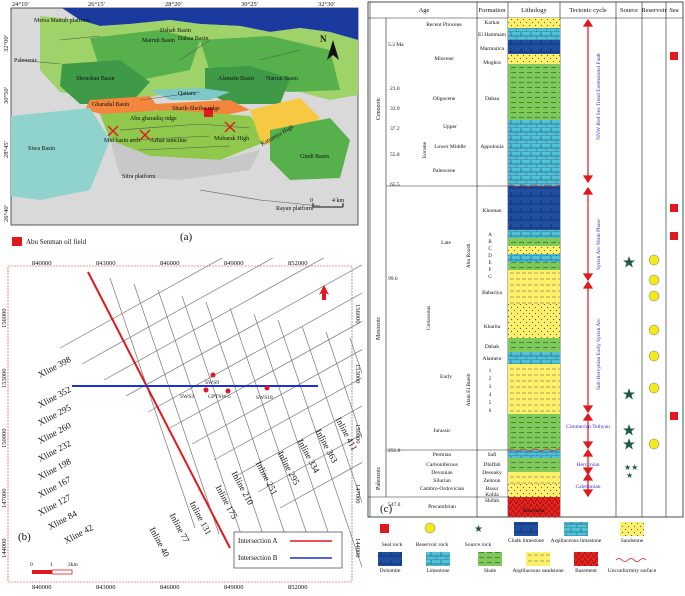  I want to click on member-label: 3, so click(490, 387).